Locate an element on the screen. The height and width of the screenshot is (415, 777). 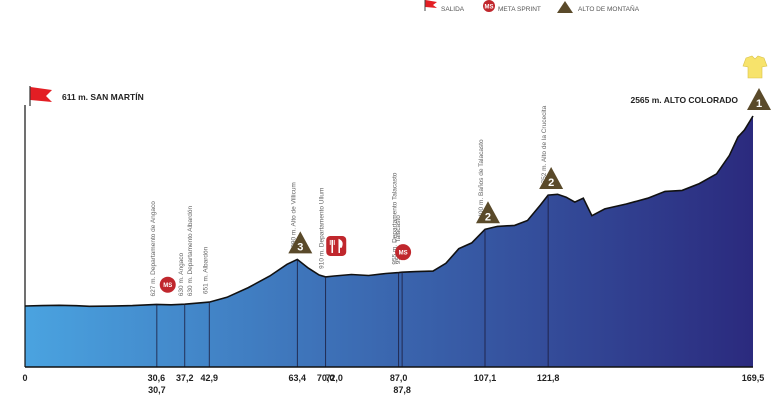
km-label: 121,8 is located at coordinates (548, 378).